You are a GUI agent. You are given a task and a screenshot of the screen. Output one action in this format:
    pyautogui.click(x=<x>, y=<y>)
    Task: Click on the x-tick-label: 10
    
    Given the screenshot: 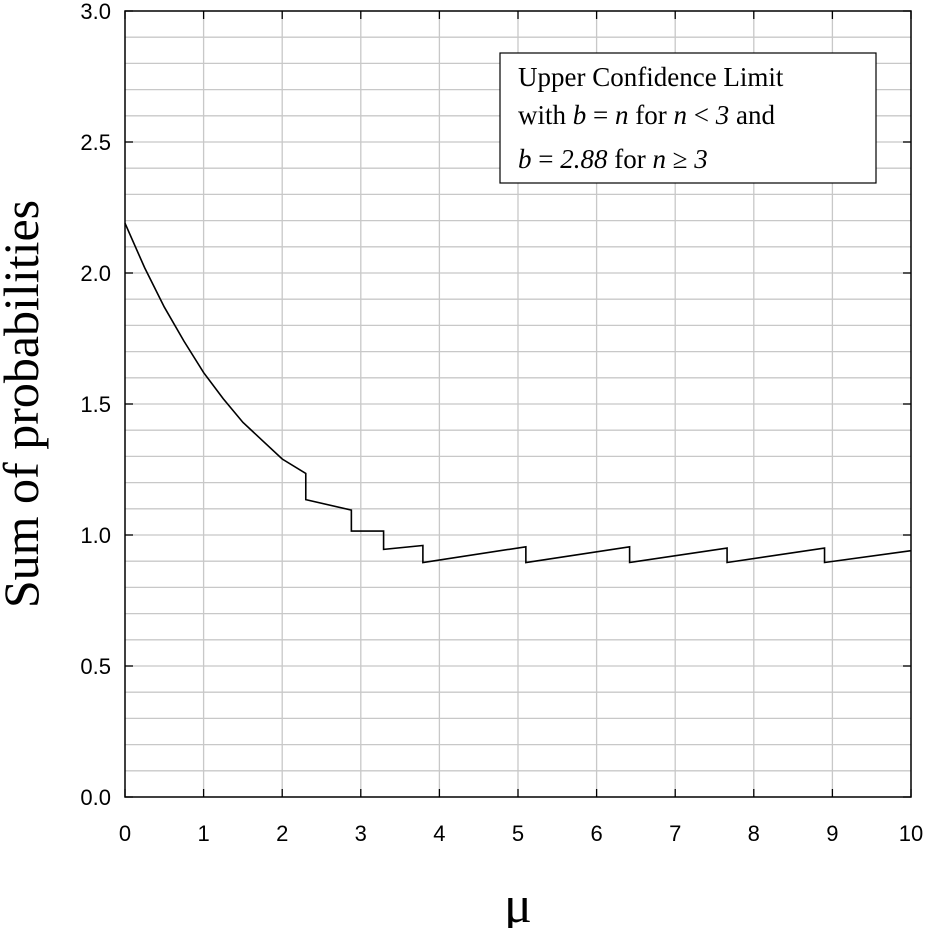 What is the action you would take?
    pyautogui.click(x=911, y=833)
    